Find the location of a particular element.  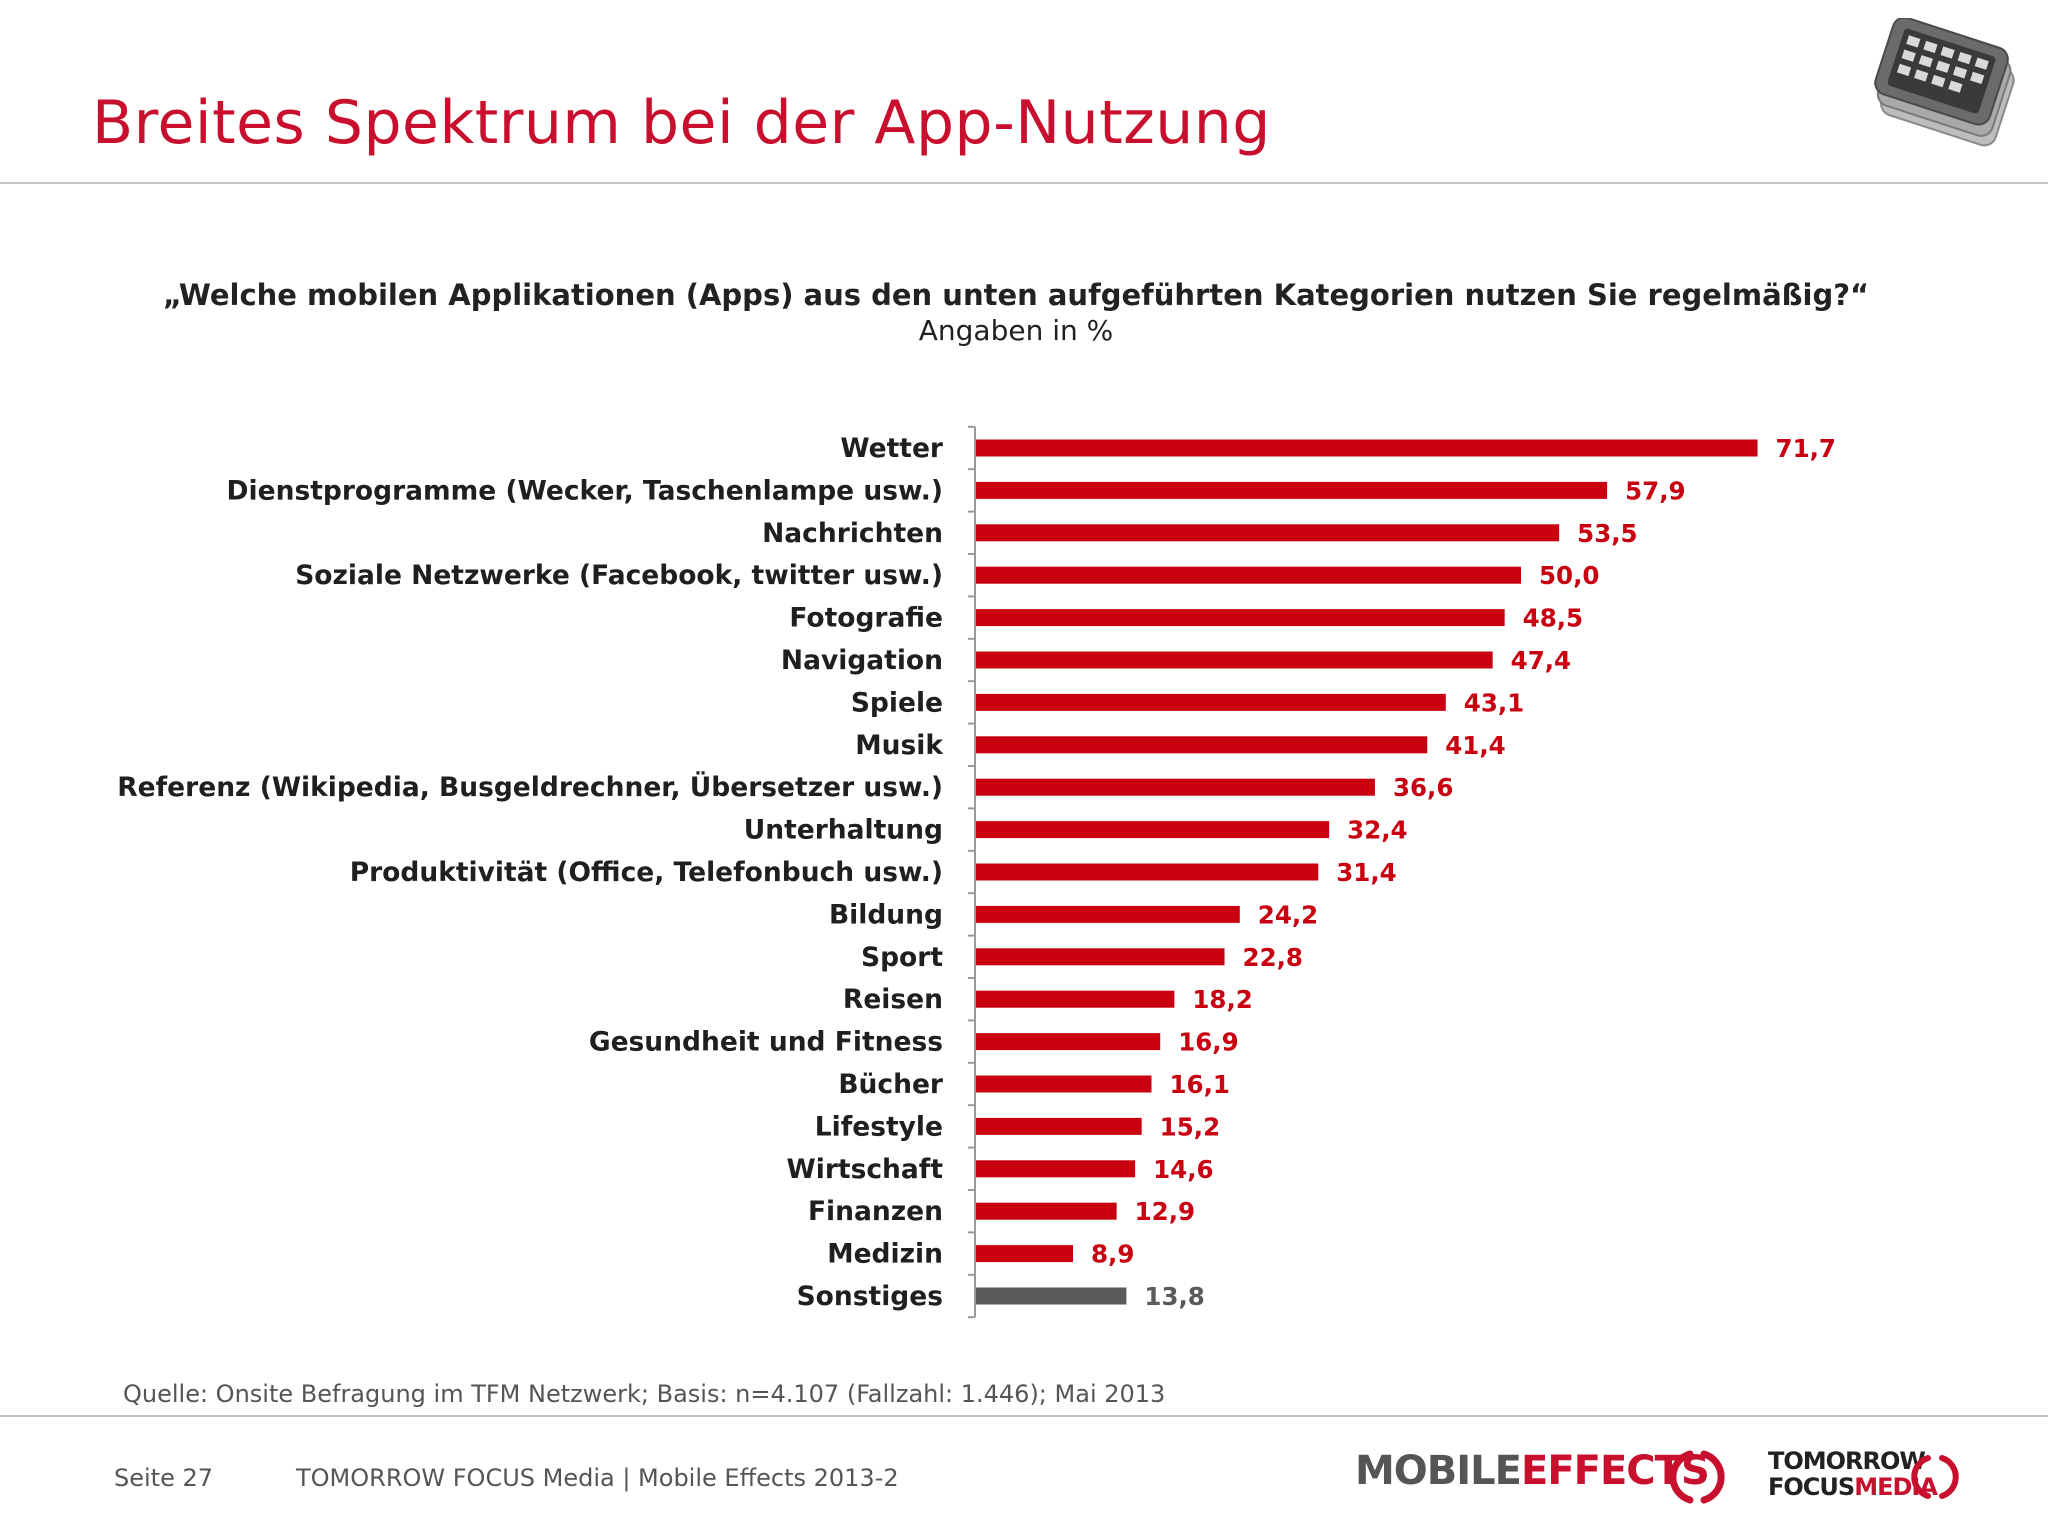

category-label: Navigation is located at coordinates (862, 660).